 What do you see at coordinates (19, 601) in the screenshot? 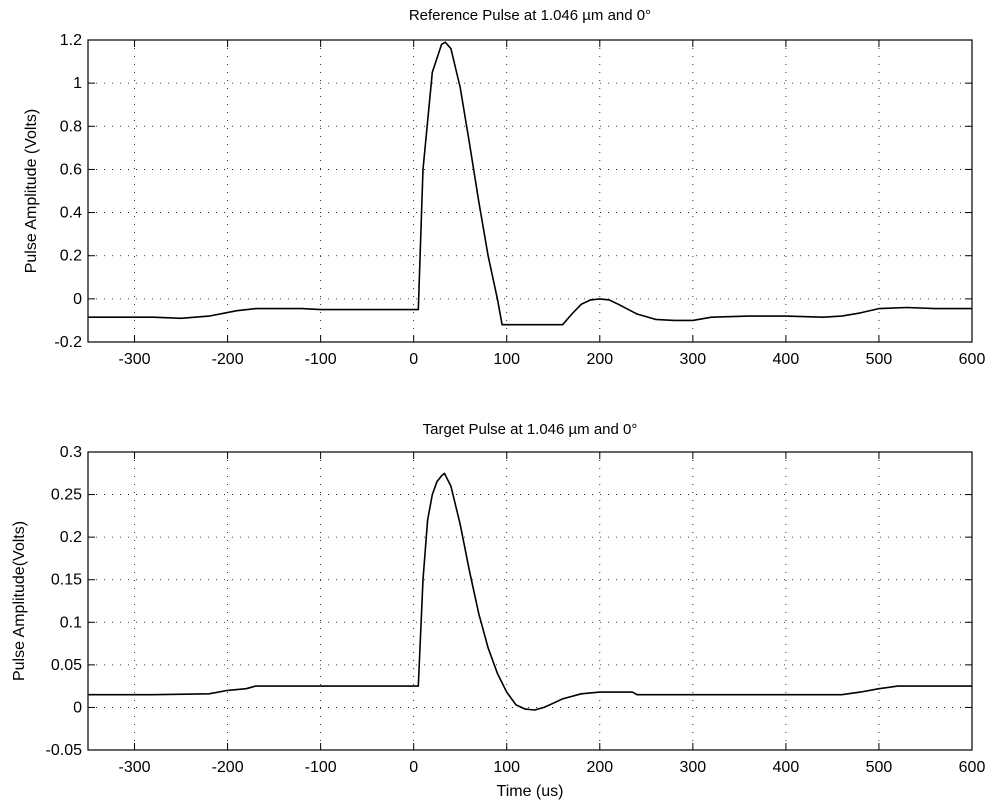
I see `y-axis-label: Pulse Amplitude(Volts)` at bounding box center [19, 601].